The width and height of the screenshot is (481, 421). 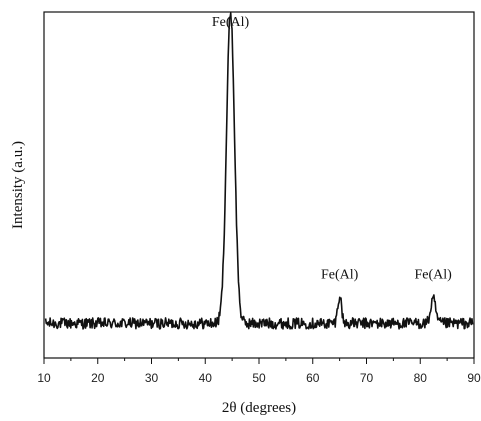 I want to click on x-tick-label: 90, so click(x=474, y=378).